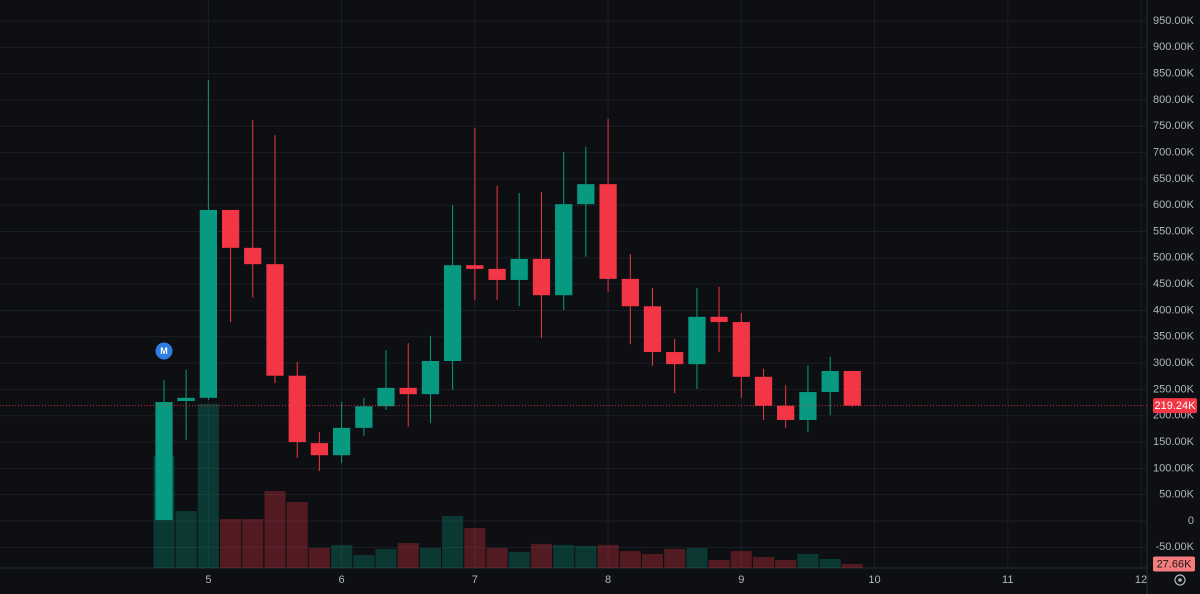  Describe the element at coordinates (608, 580) in the screenshot. I see `x-tick-label: 8` at that location.